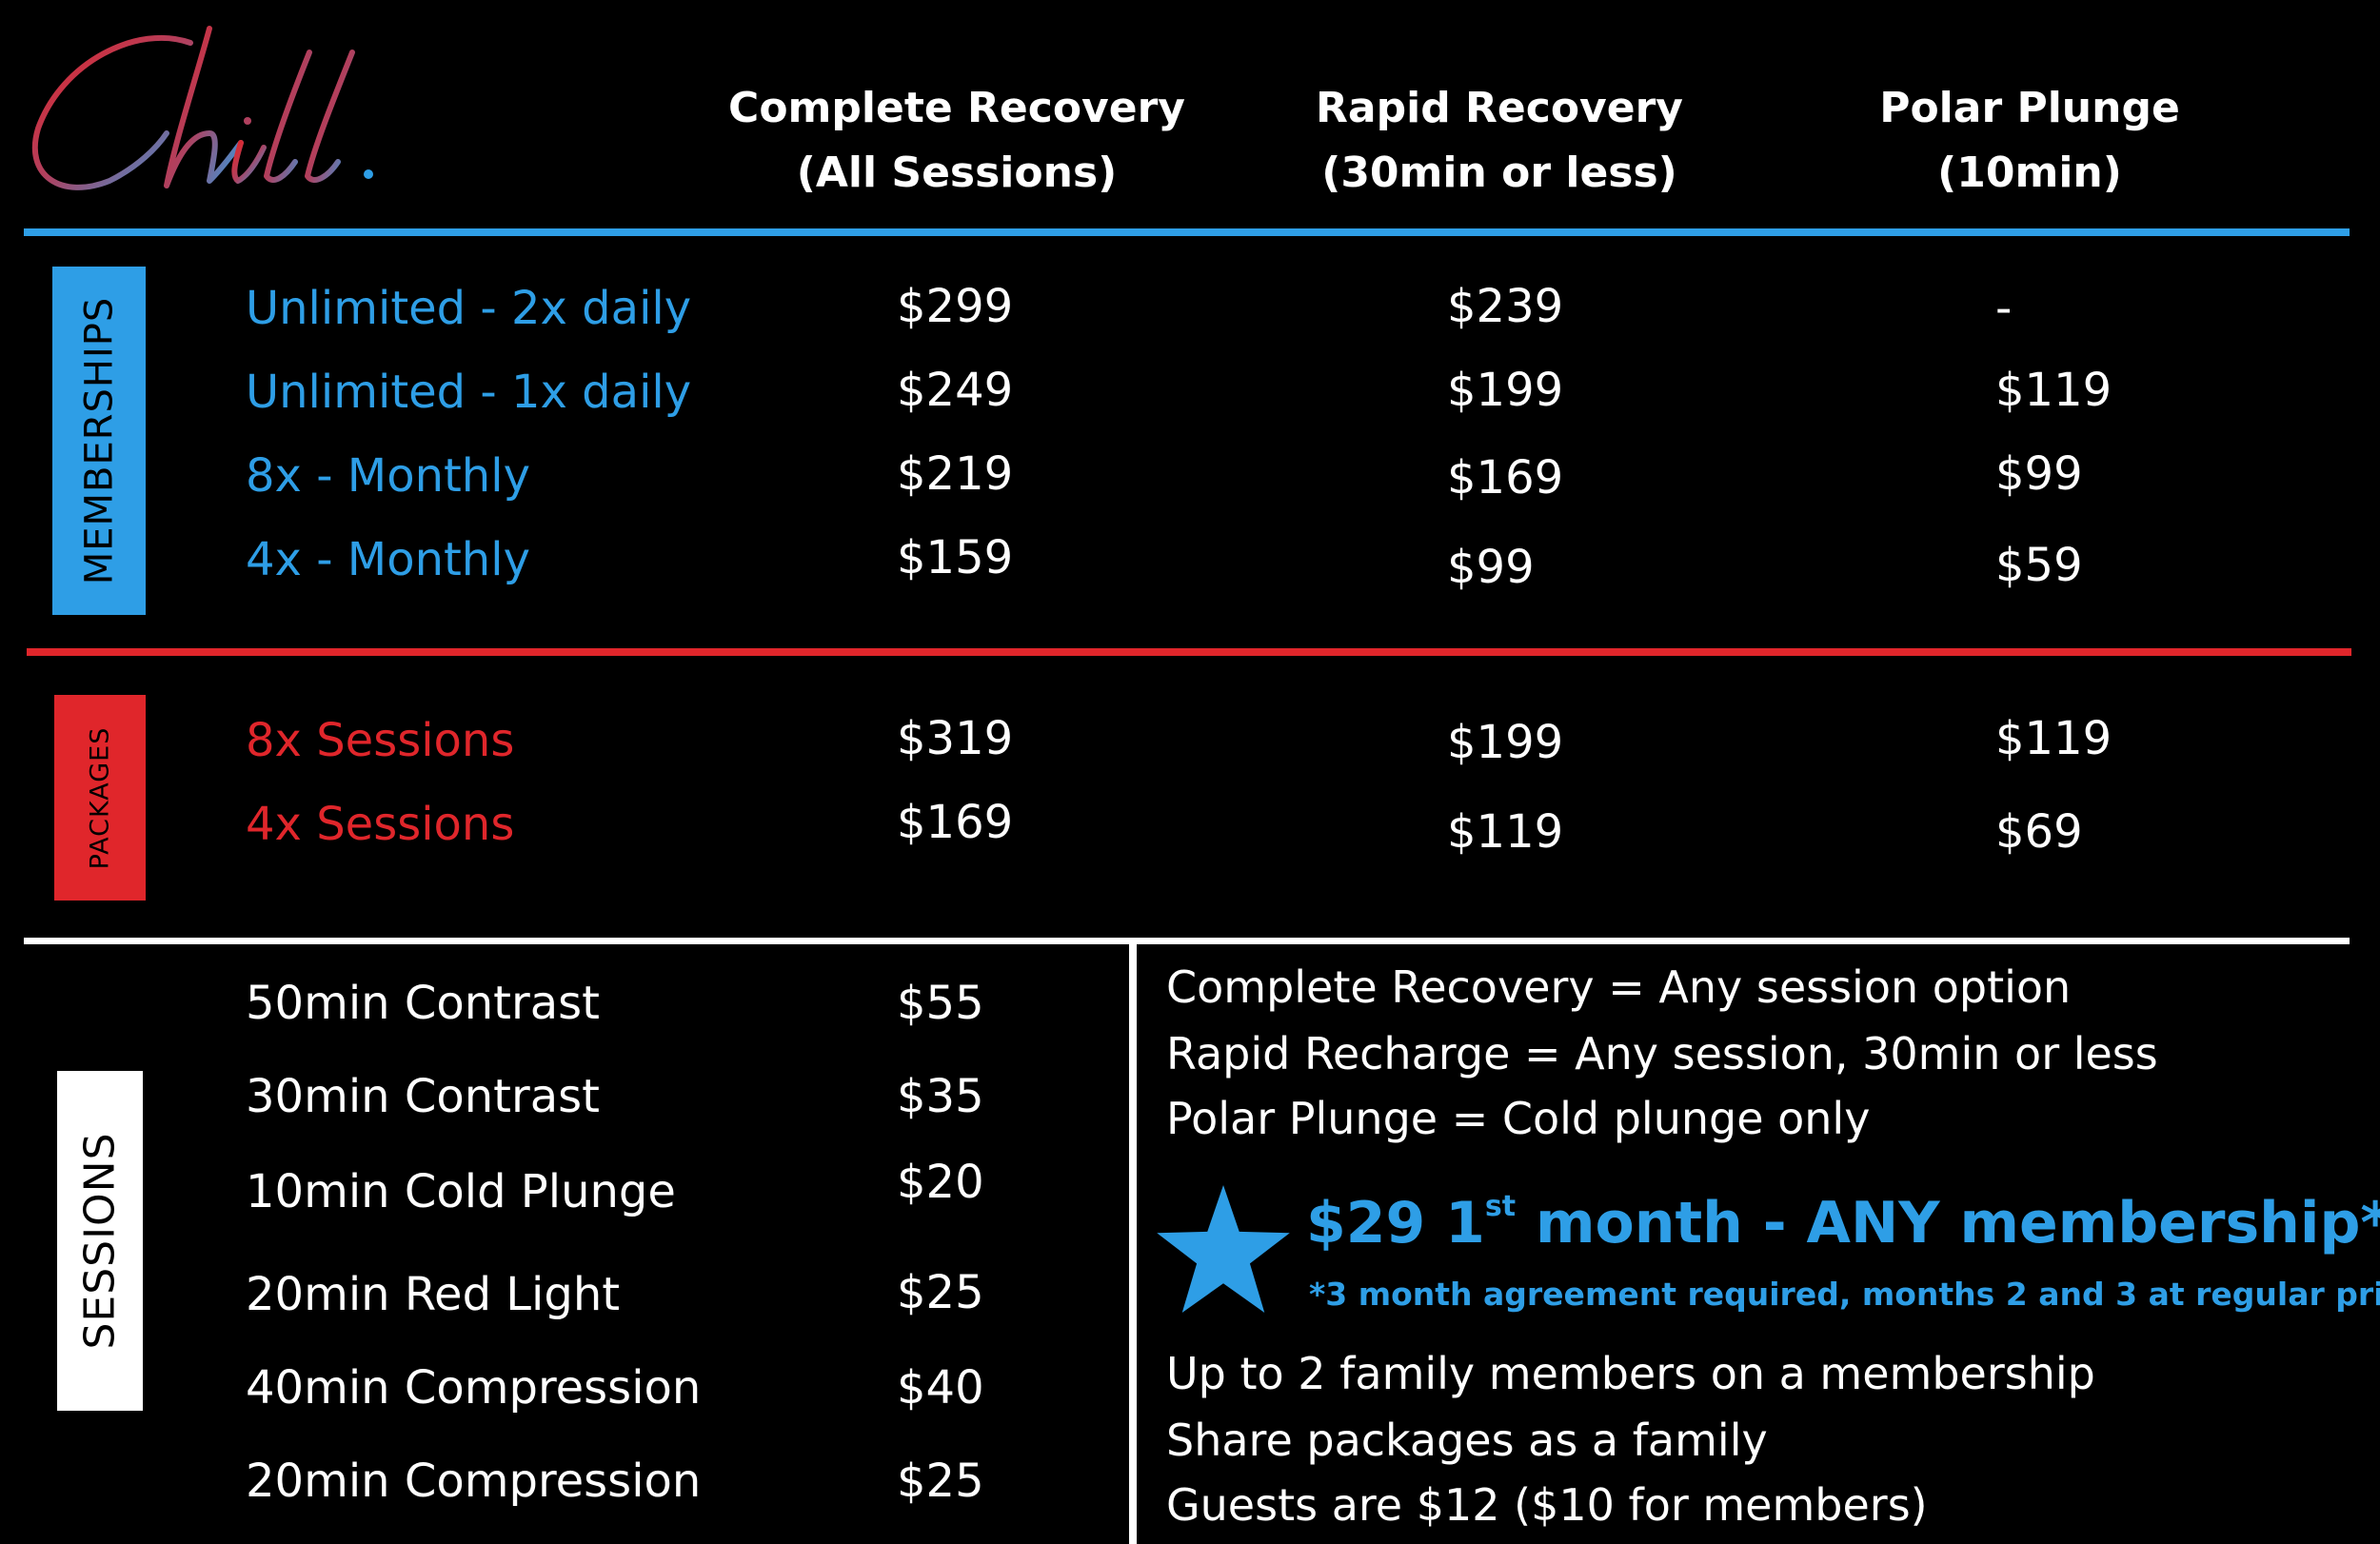 This screenshot has width=2380, height=1544. Describe the element at coordinates (2039, 474) in the screenshot. I see `price-polar-plunge: $99` at that location.